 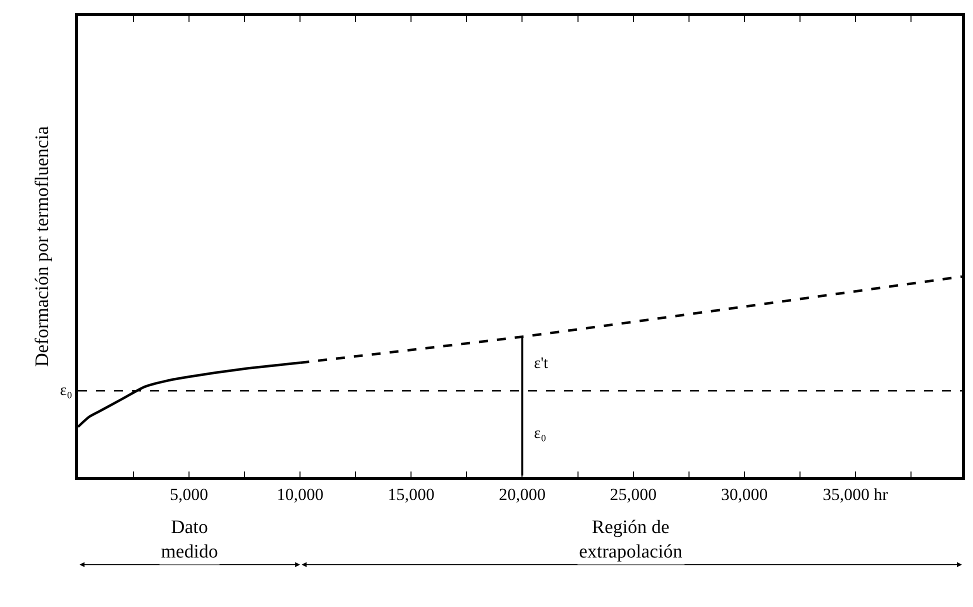 What do you see at coordinates (540, 433) in the screenshot?
I see `annotation: ε₀` at bounding box center [540, 433].